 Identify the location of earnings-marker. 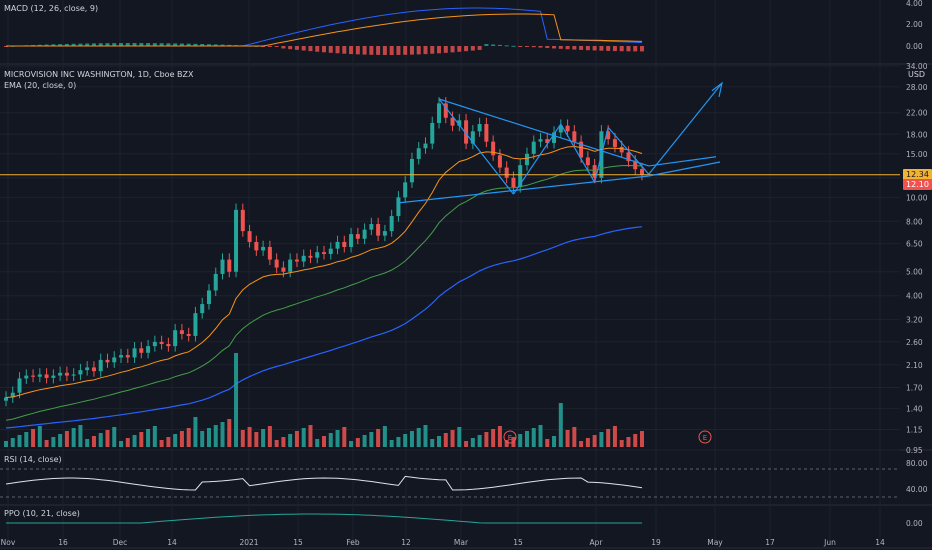
(510, 437).